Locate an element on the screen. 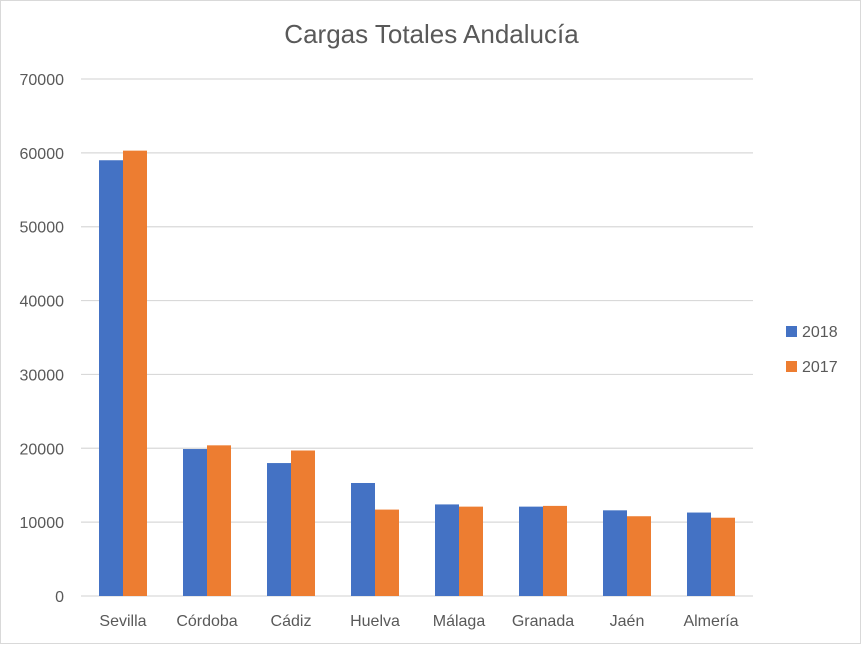  x-tick-label: Cádiz is located at coordinates (291, 621).